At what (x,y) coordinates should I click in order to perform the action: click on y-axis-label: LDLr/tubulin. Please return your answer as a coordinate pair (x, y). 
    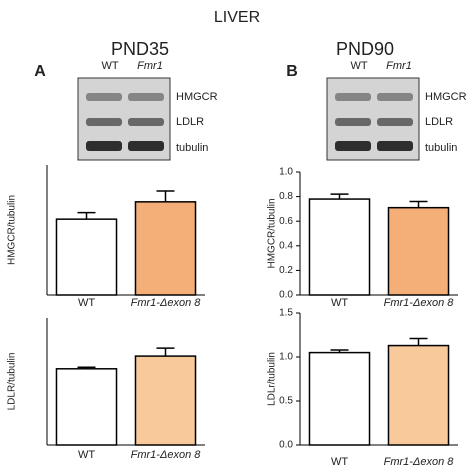
    Looking at the image, I should click on (272, 379).